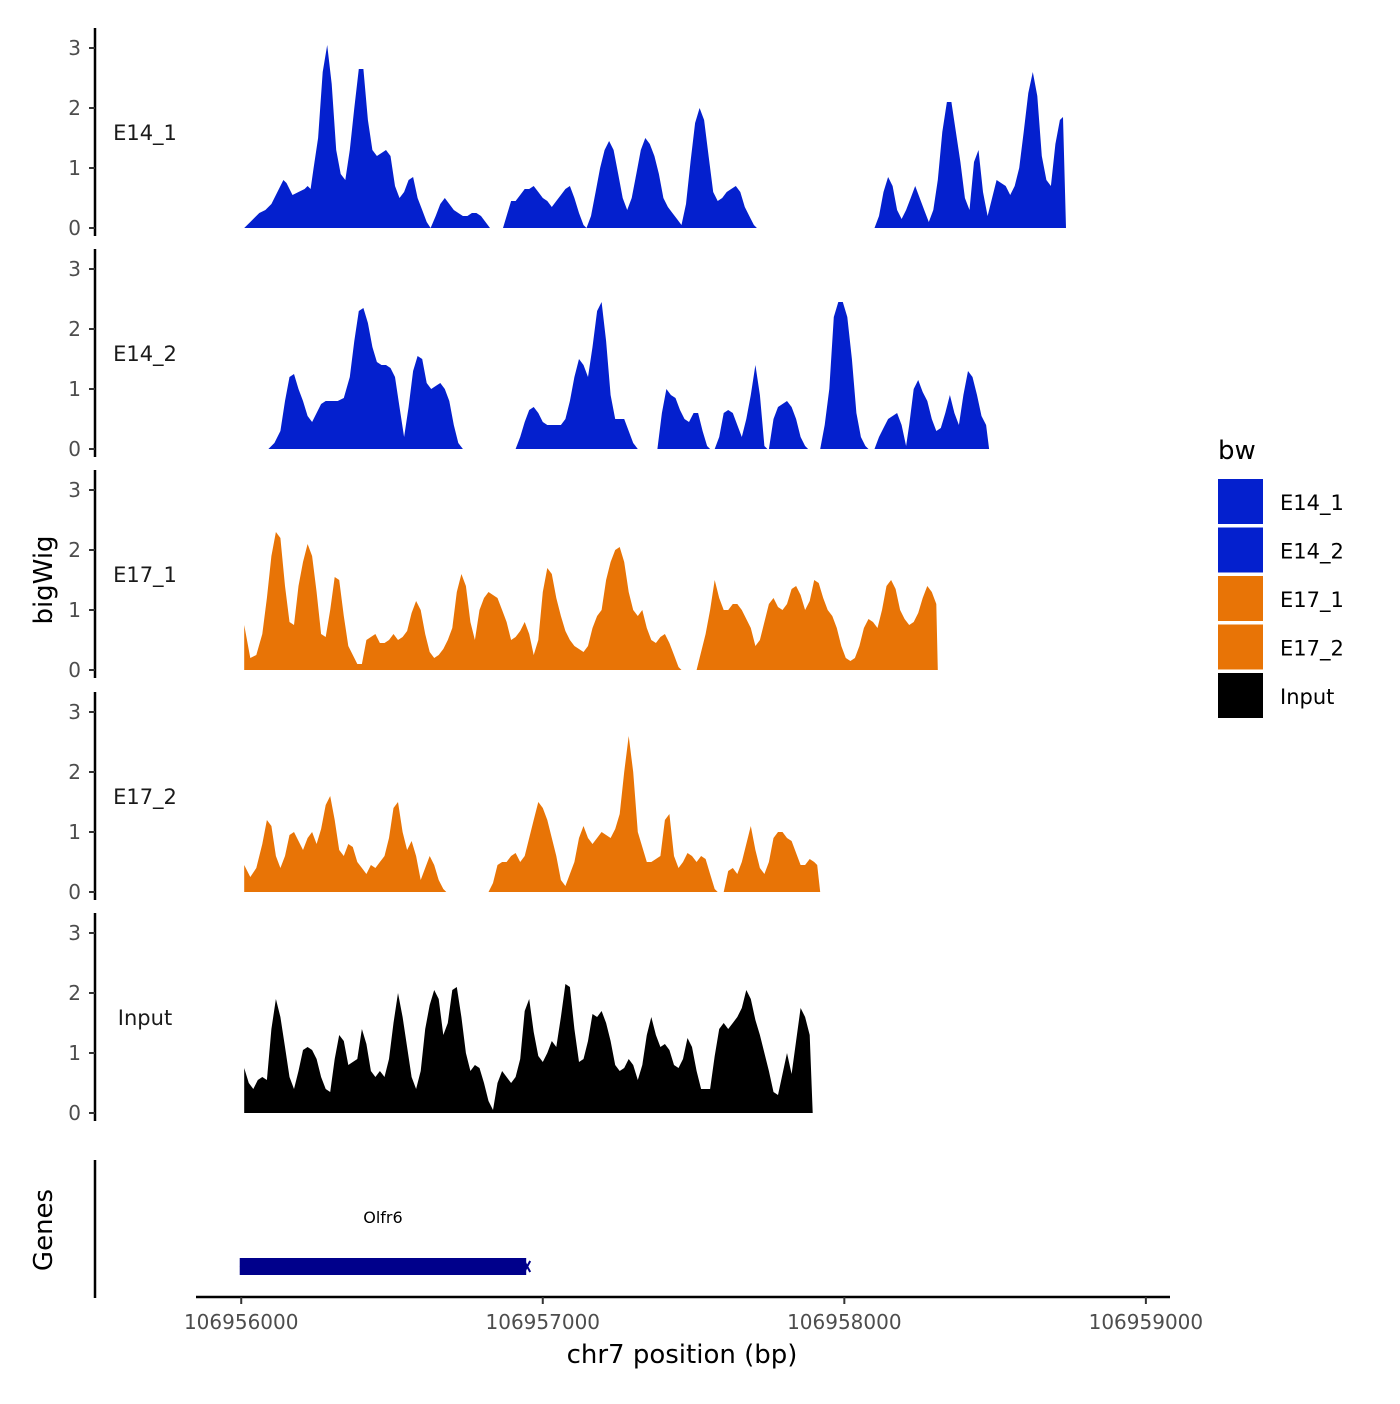  What do you see at coordinates (1237, 451) in the screenshot?
I see `legend-title: bw` at bounding box center [1237, 451].